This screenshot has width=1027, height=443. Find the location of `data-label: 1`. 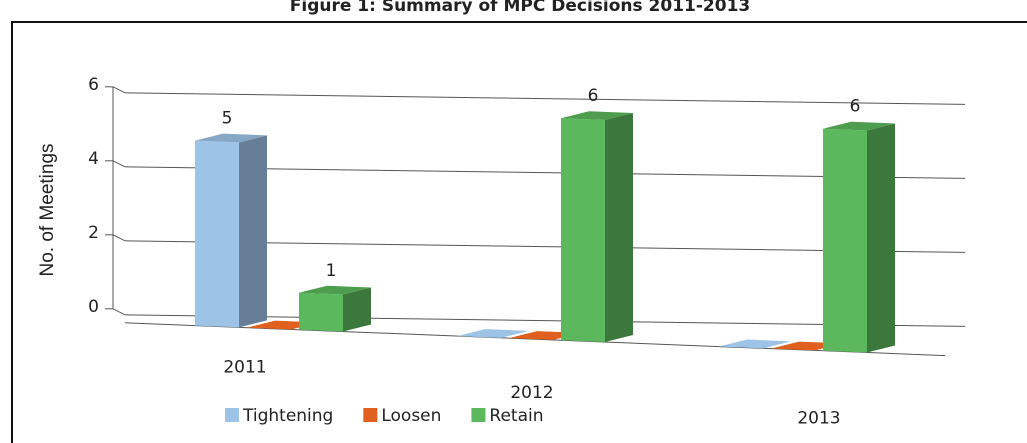

data-label: 1 is located at coordinates (331, 271).